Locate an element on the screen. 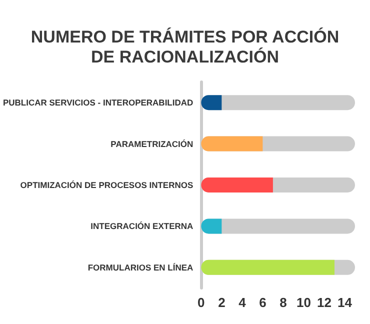  x-tick-label: 12 is located at coordinates (324, 302).